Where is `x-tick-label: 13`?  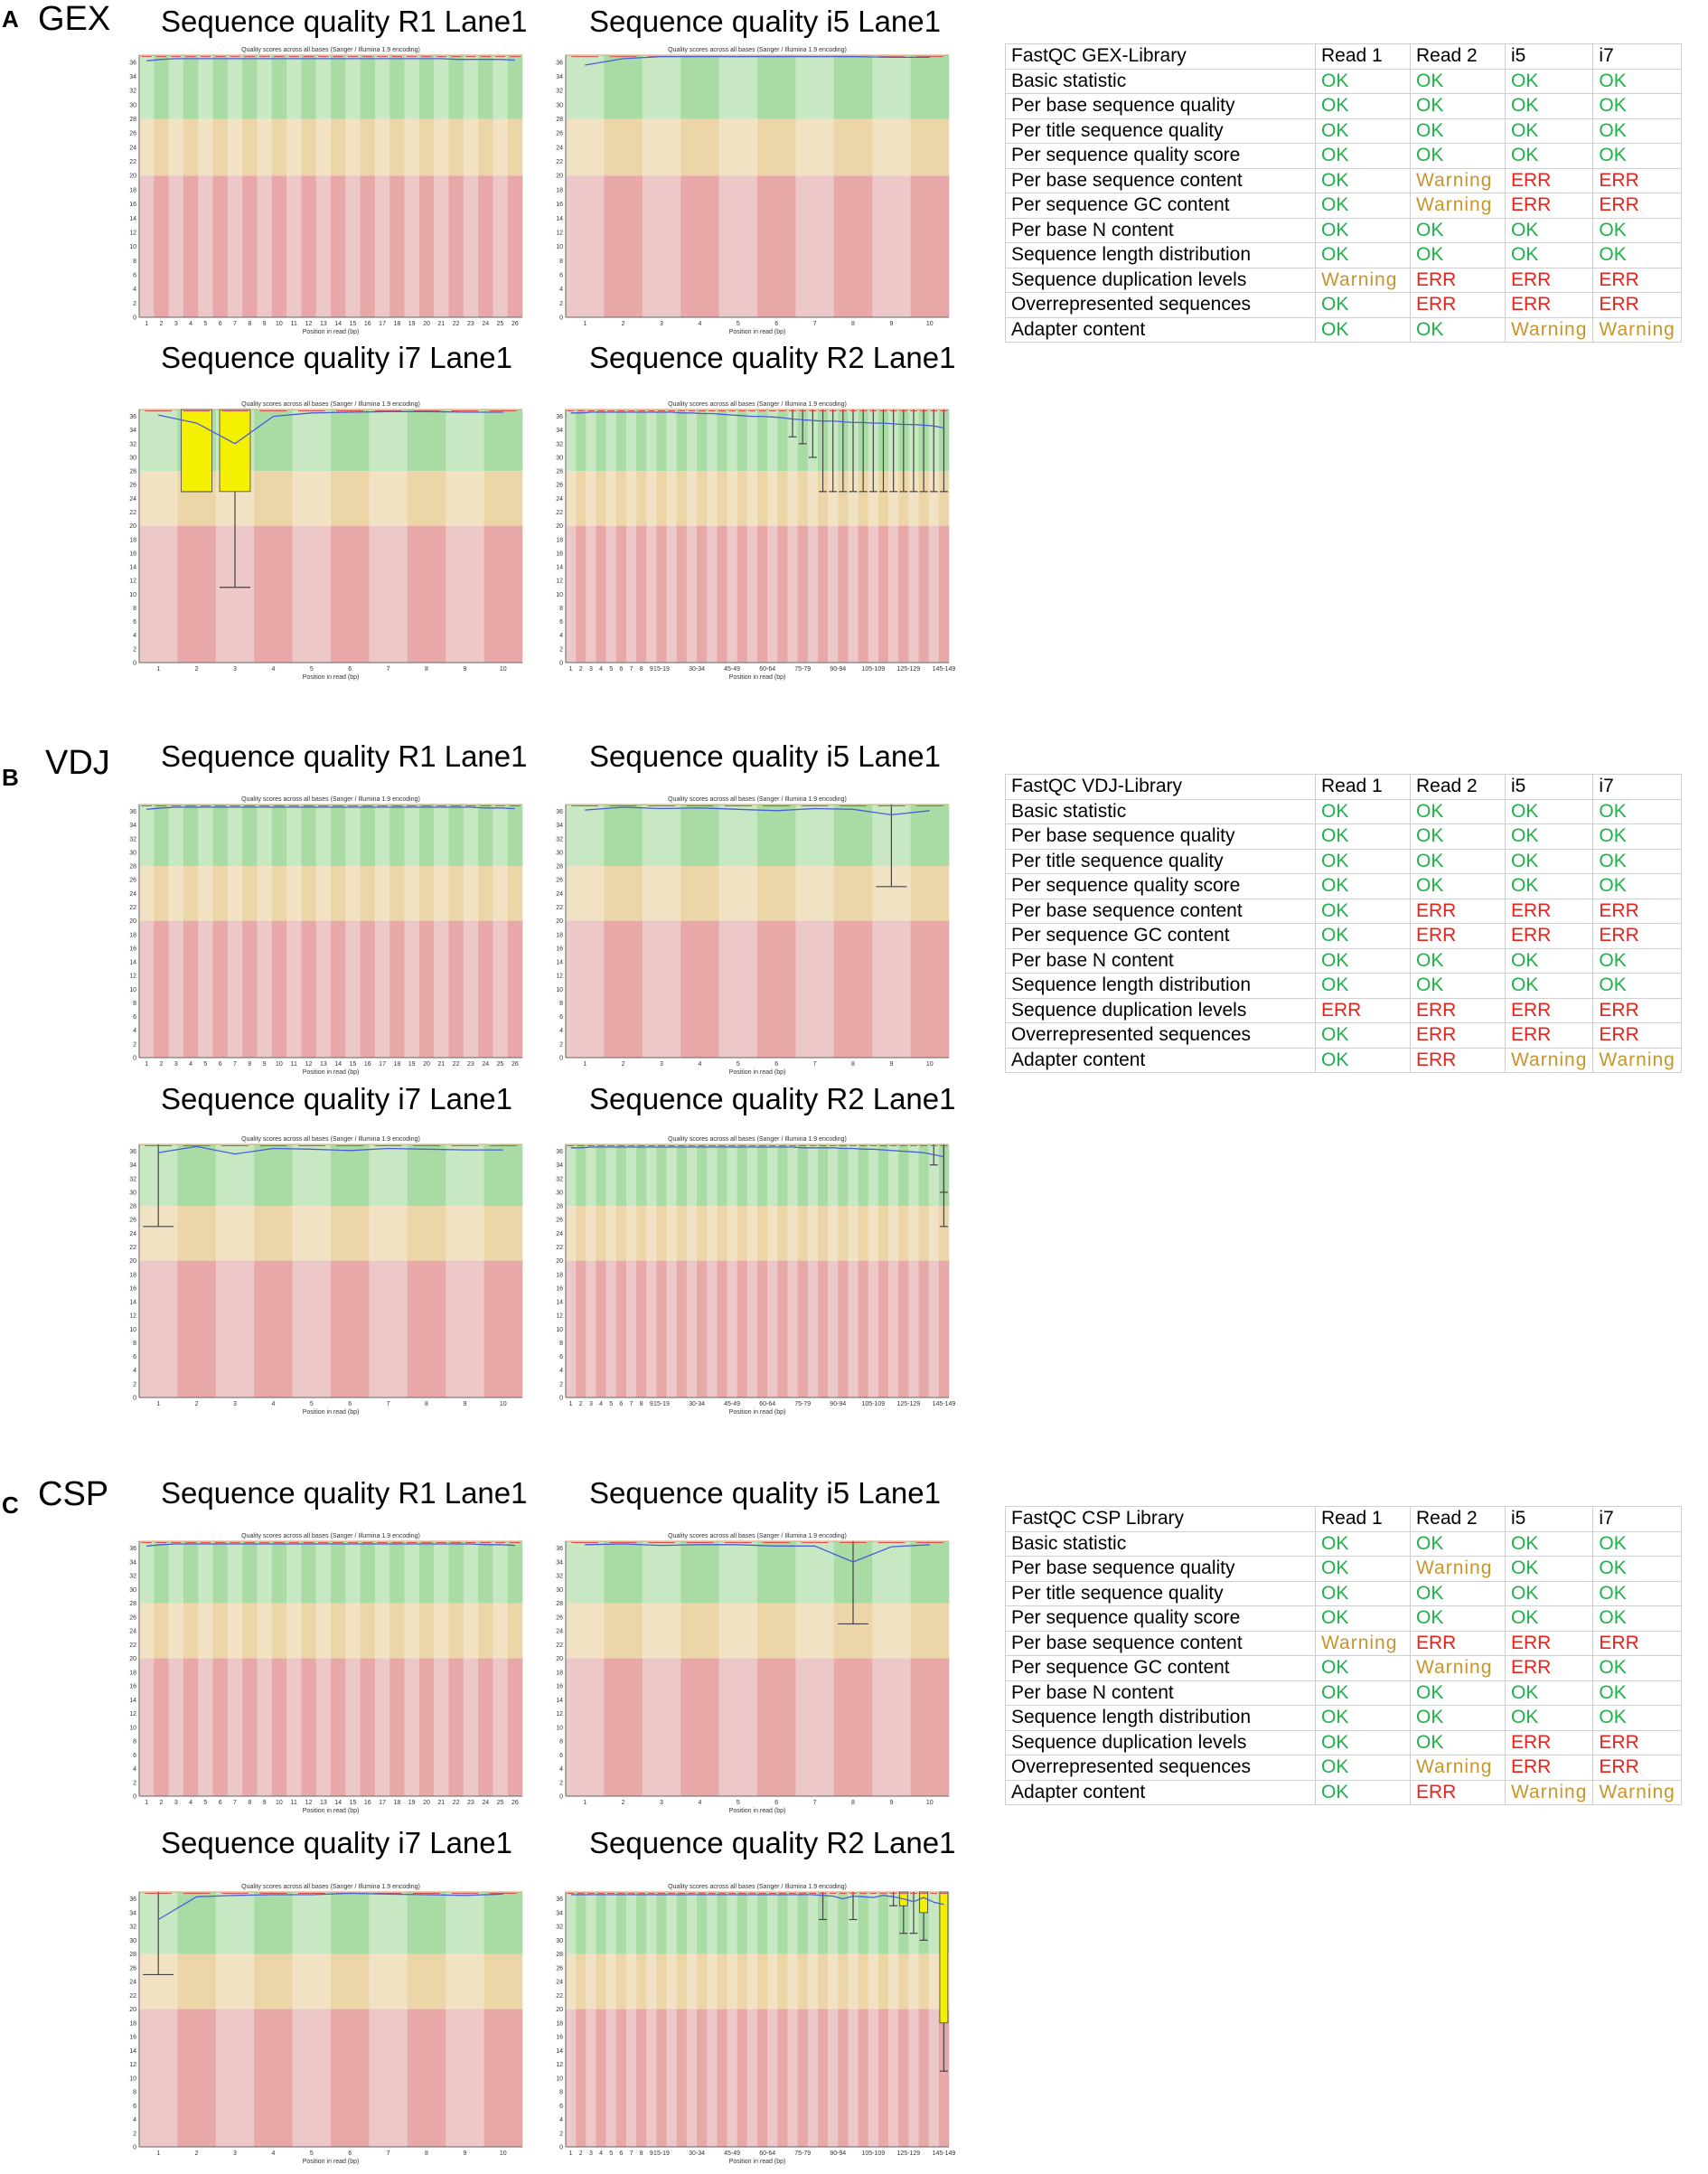
x-tick-label: 13 is located at coordinates (323, 1803).